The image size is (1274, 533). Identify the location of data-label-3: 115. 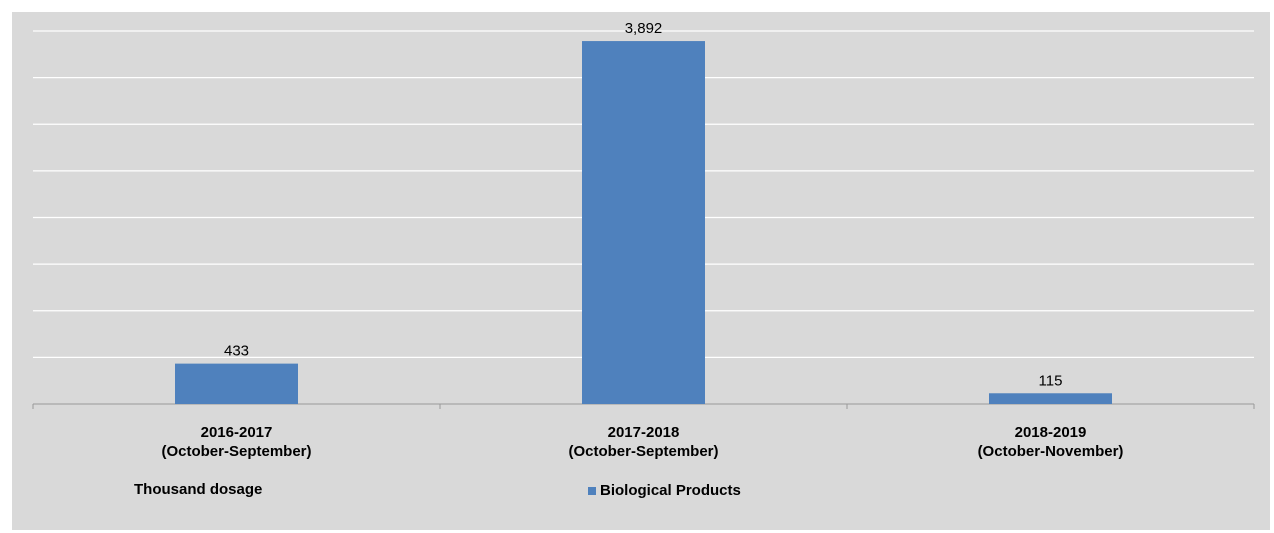
(1051, 380).